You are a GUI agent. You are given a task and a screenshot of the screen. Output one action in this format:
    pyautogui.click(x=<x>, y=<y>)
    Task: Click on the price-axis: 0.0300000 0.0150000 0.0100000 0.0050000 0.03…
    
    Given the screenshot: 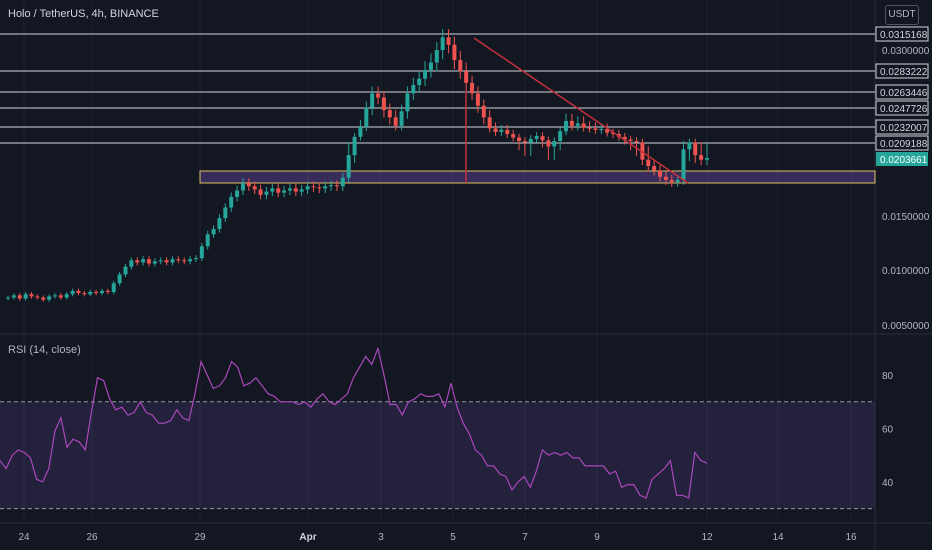 What is the action you would take?
    pyautogui.click(x=902, y=257)
    